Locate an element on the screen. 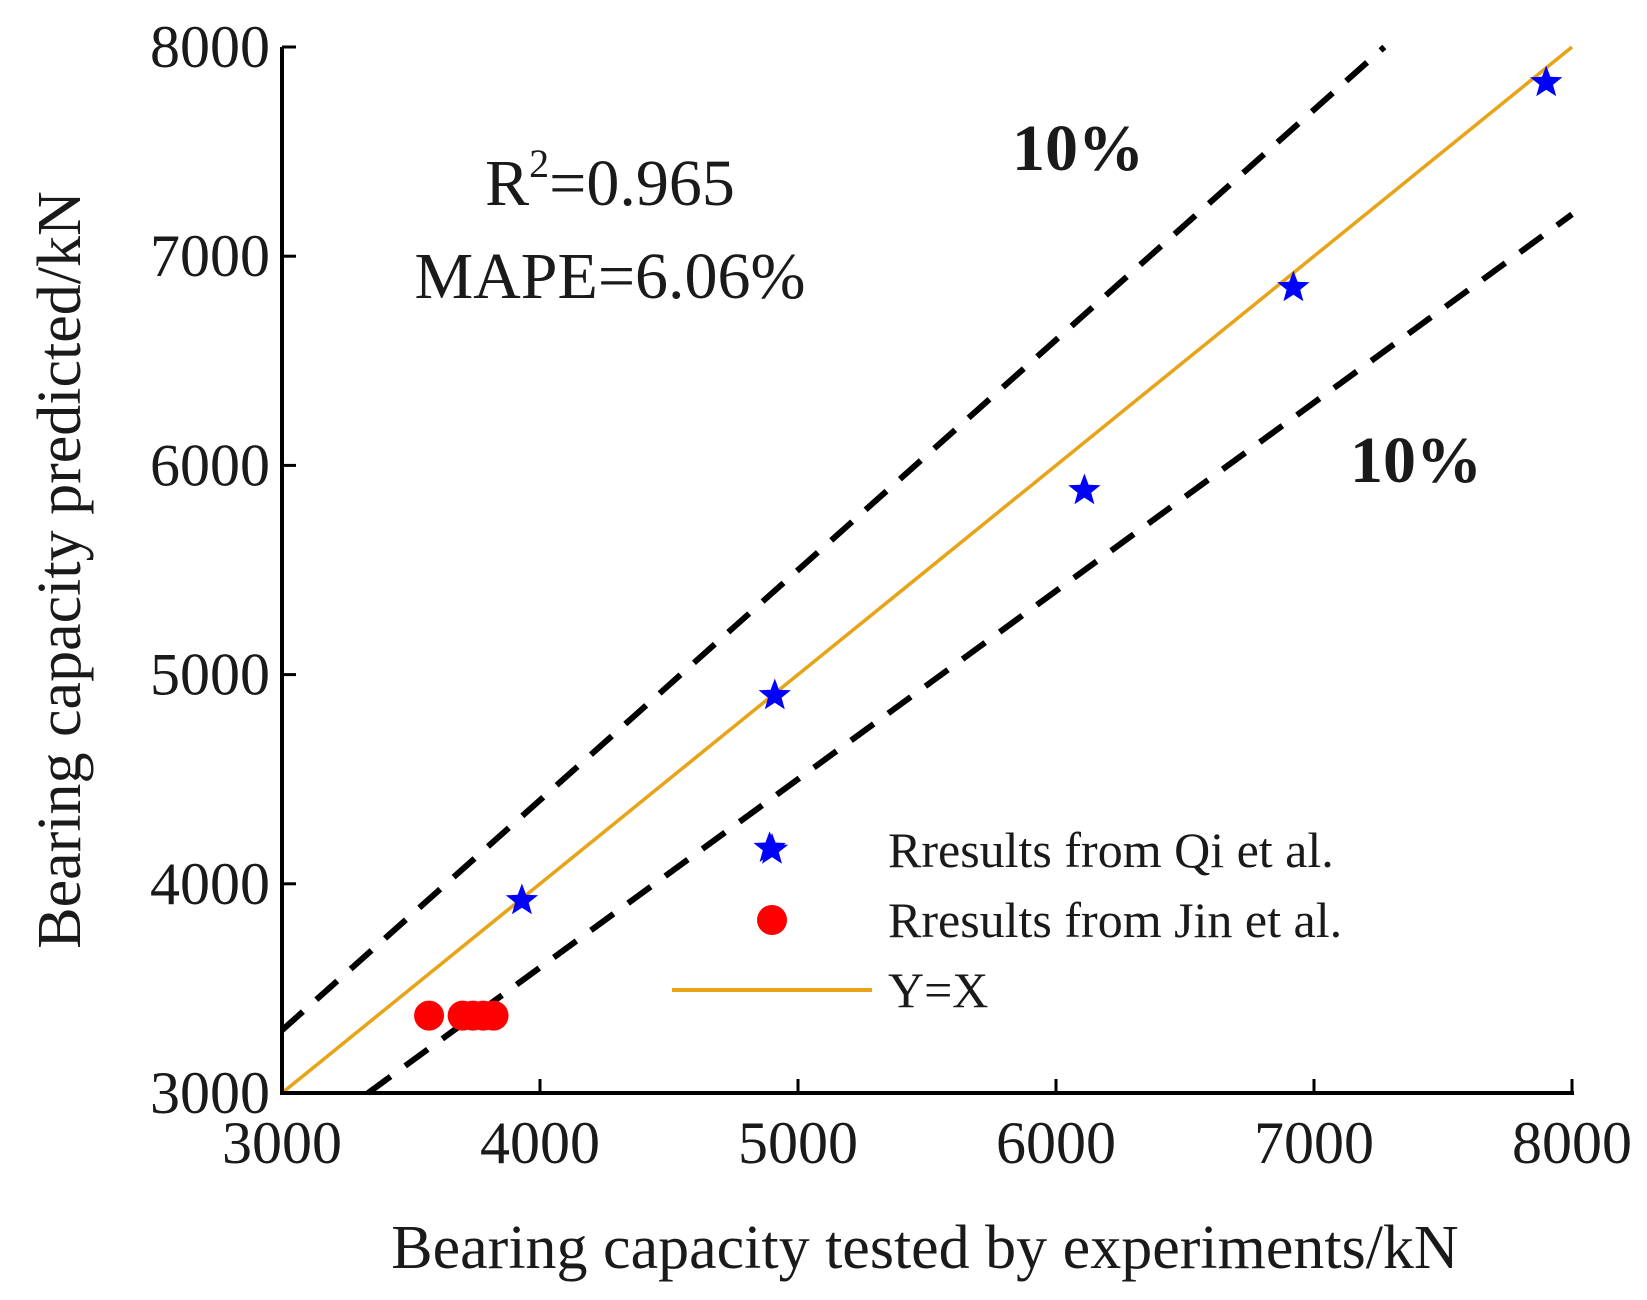 The image size is (1647, 1300). y-tick-label: 4000 is located at coordinates (210, 884).